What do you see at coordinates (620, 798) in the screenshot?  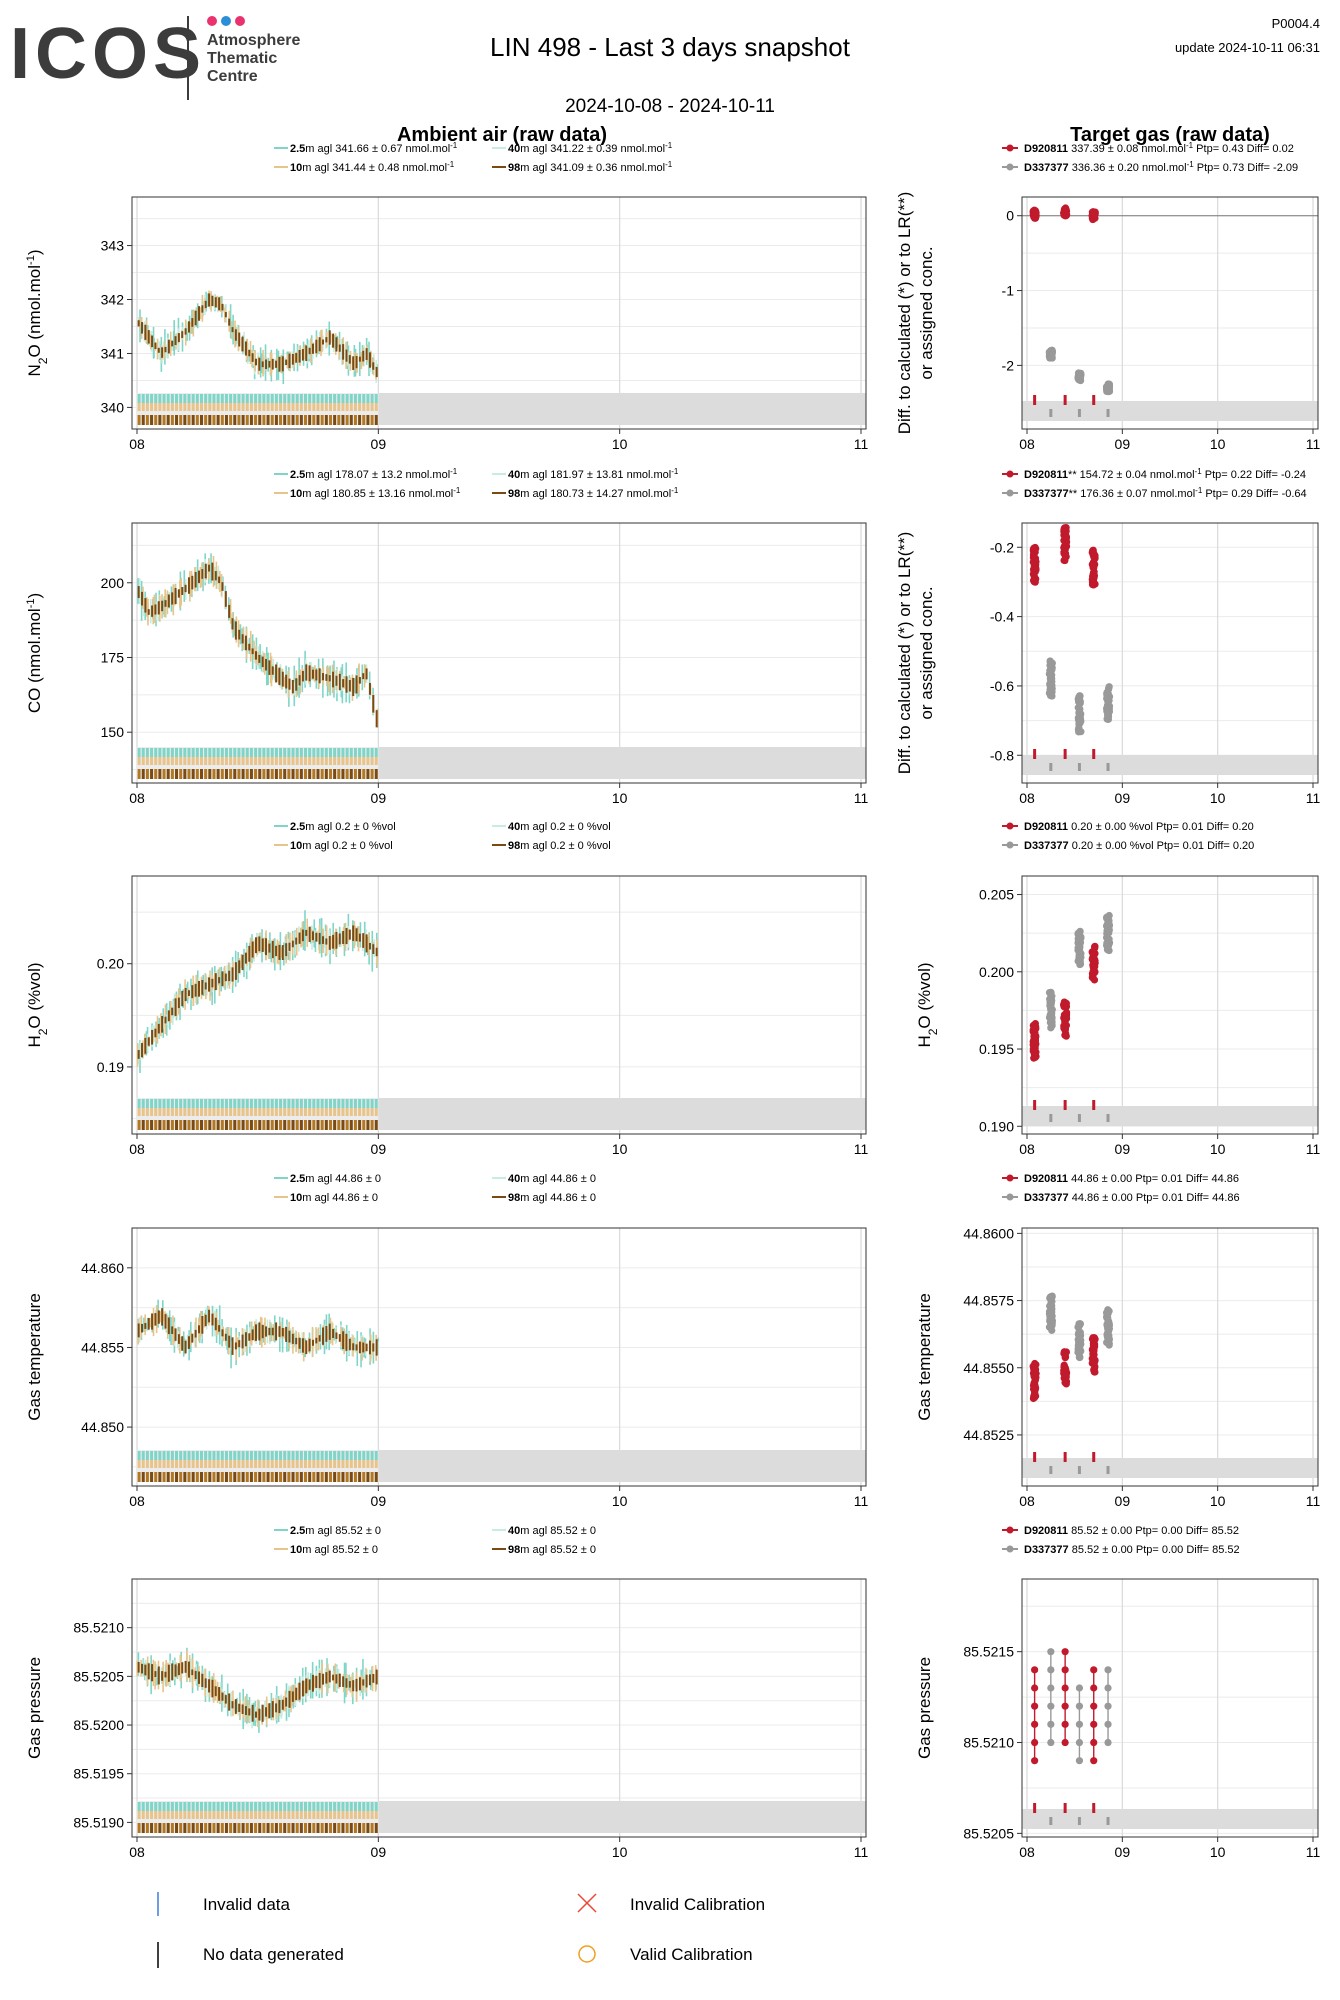 I see `x-tick-label: 10` at bounding box center [620, 798].